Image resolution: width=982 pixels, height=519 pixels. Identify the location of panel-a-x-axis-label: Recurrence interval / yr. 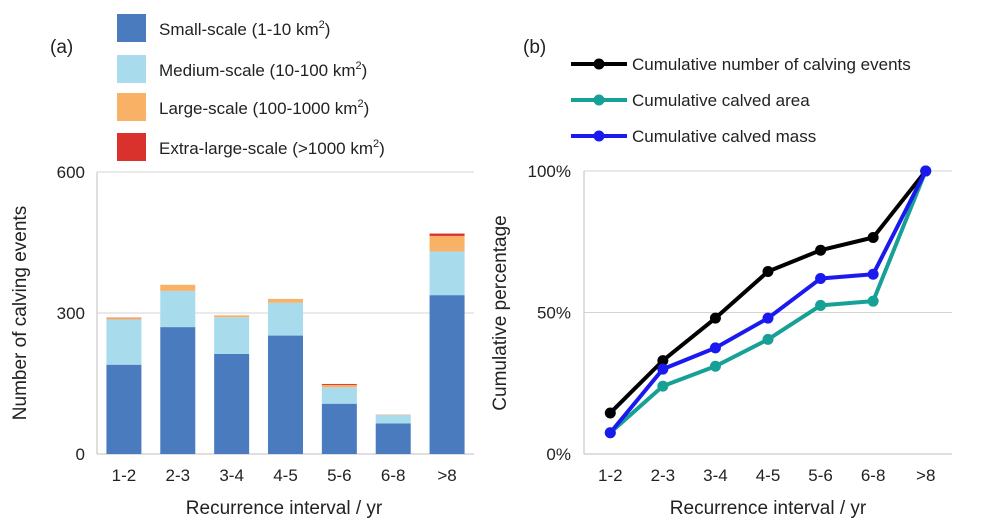
(284, 508).